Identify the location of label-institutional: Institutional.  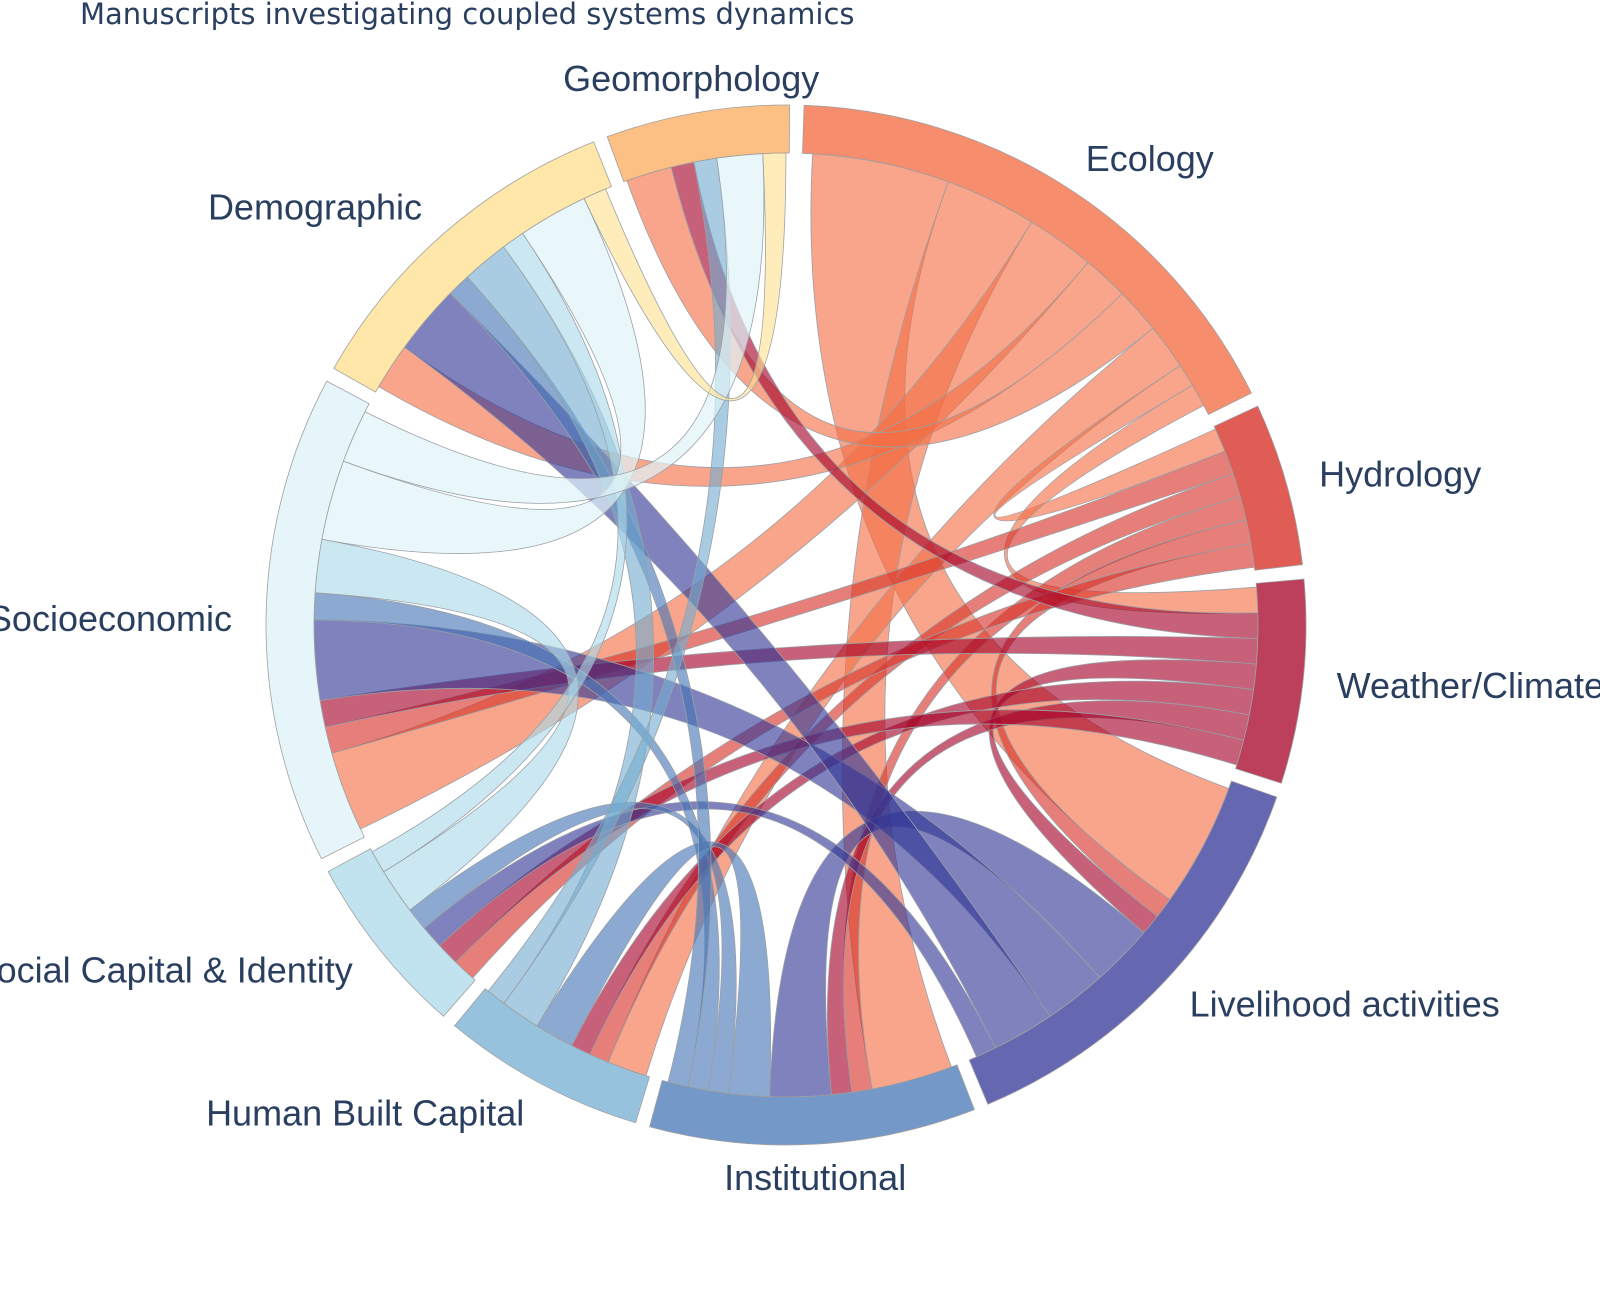
(815, 1177).